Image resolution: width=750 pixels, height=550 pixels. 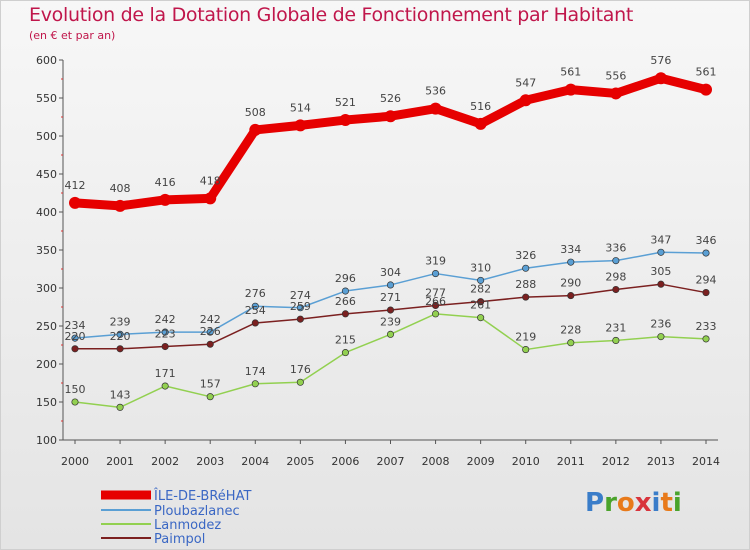 I want to click on data-label: 408, so click(x=120, y=188).